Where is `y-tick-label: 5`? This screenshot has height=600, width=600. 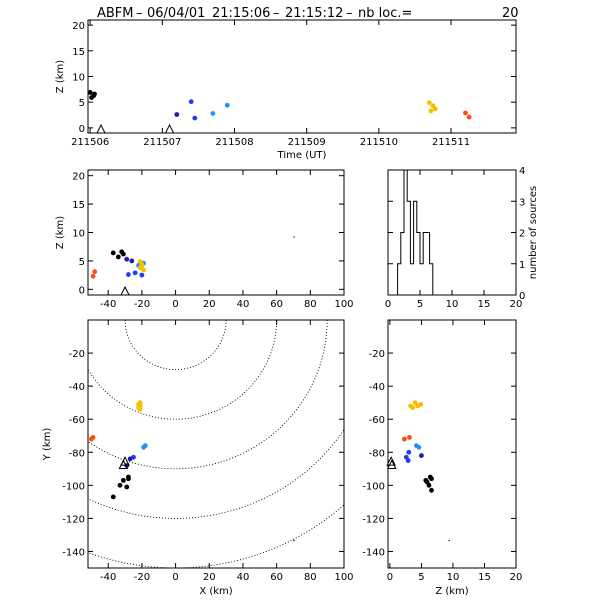 y-tick-label: 5 is located at coordinates (82, 262).